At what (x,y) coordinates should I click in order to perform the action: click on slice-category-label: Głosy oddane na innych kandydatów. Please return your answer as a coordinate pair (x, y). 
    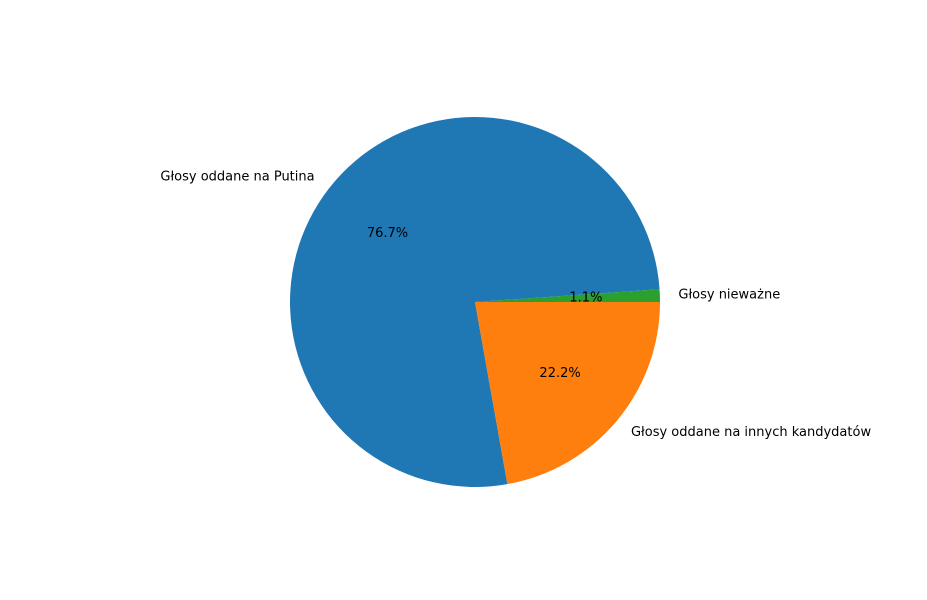
    Looking at the image, I should click on (751, 432).